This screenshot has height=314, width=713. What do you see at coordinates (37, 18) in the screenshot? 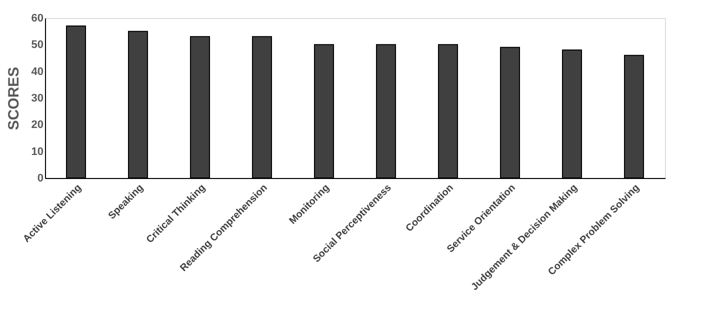
I see `y-tick-label: 60` at bounding box center [37, 18].